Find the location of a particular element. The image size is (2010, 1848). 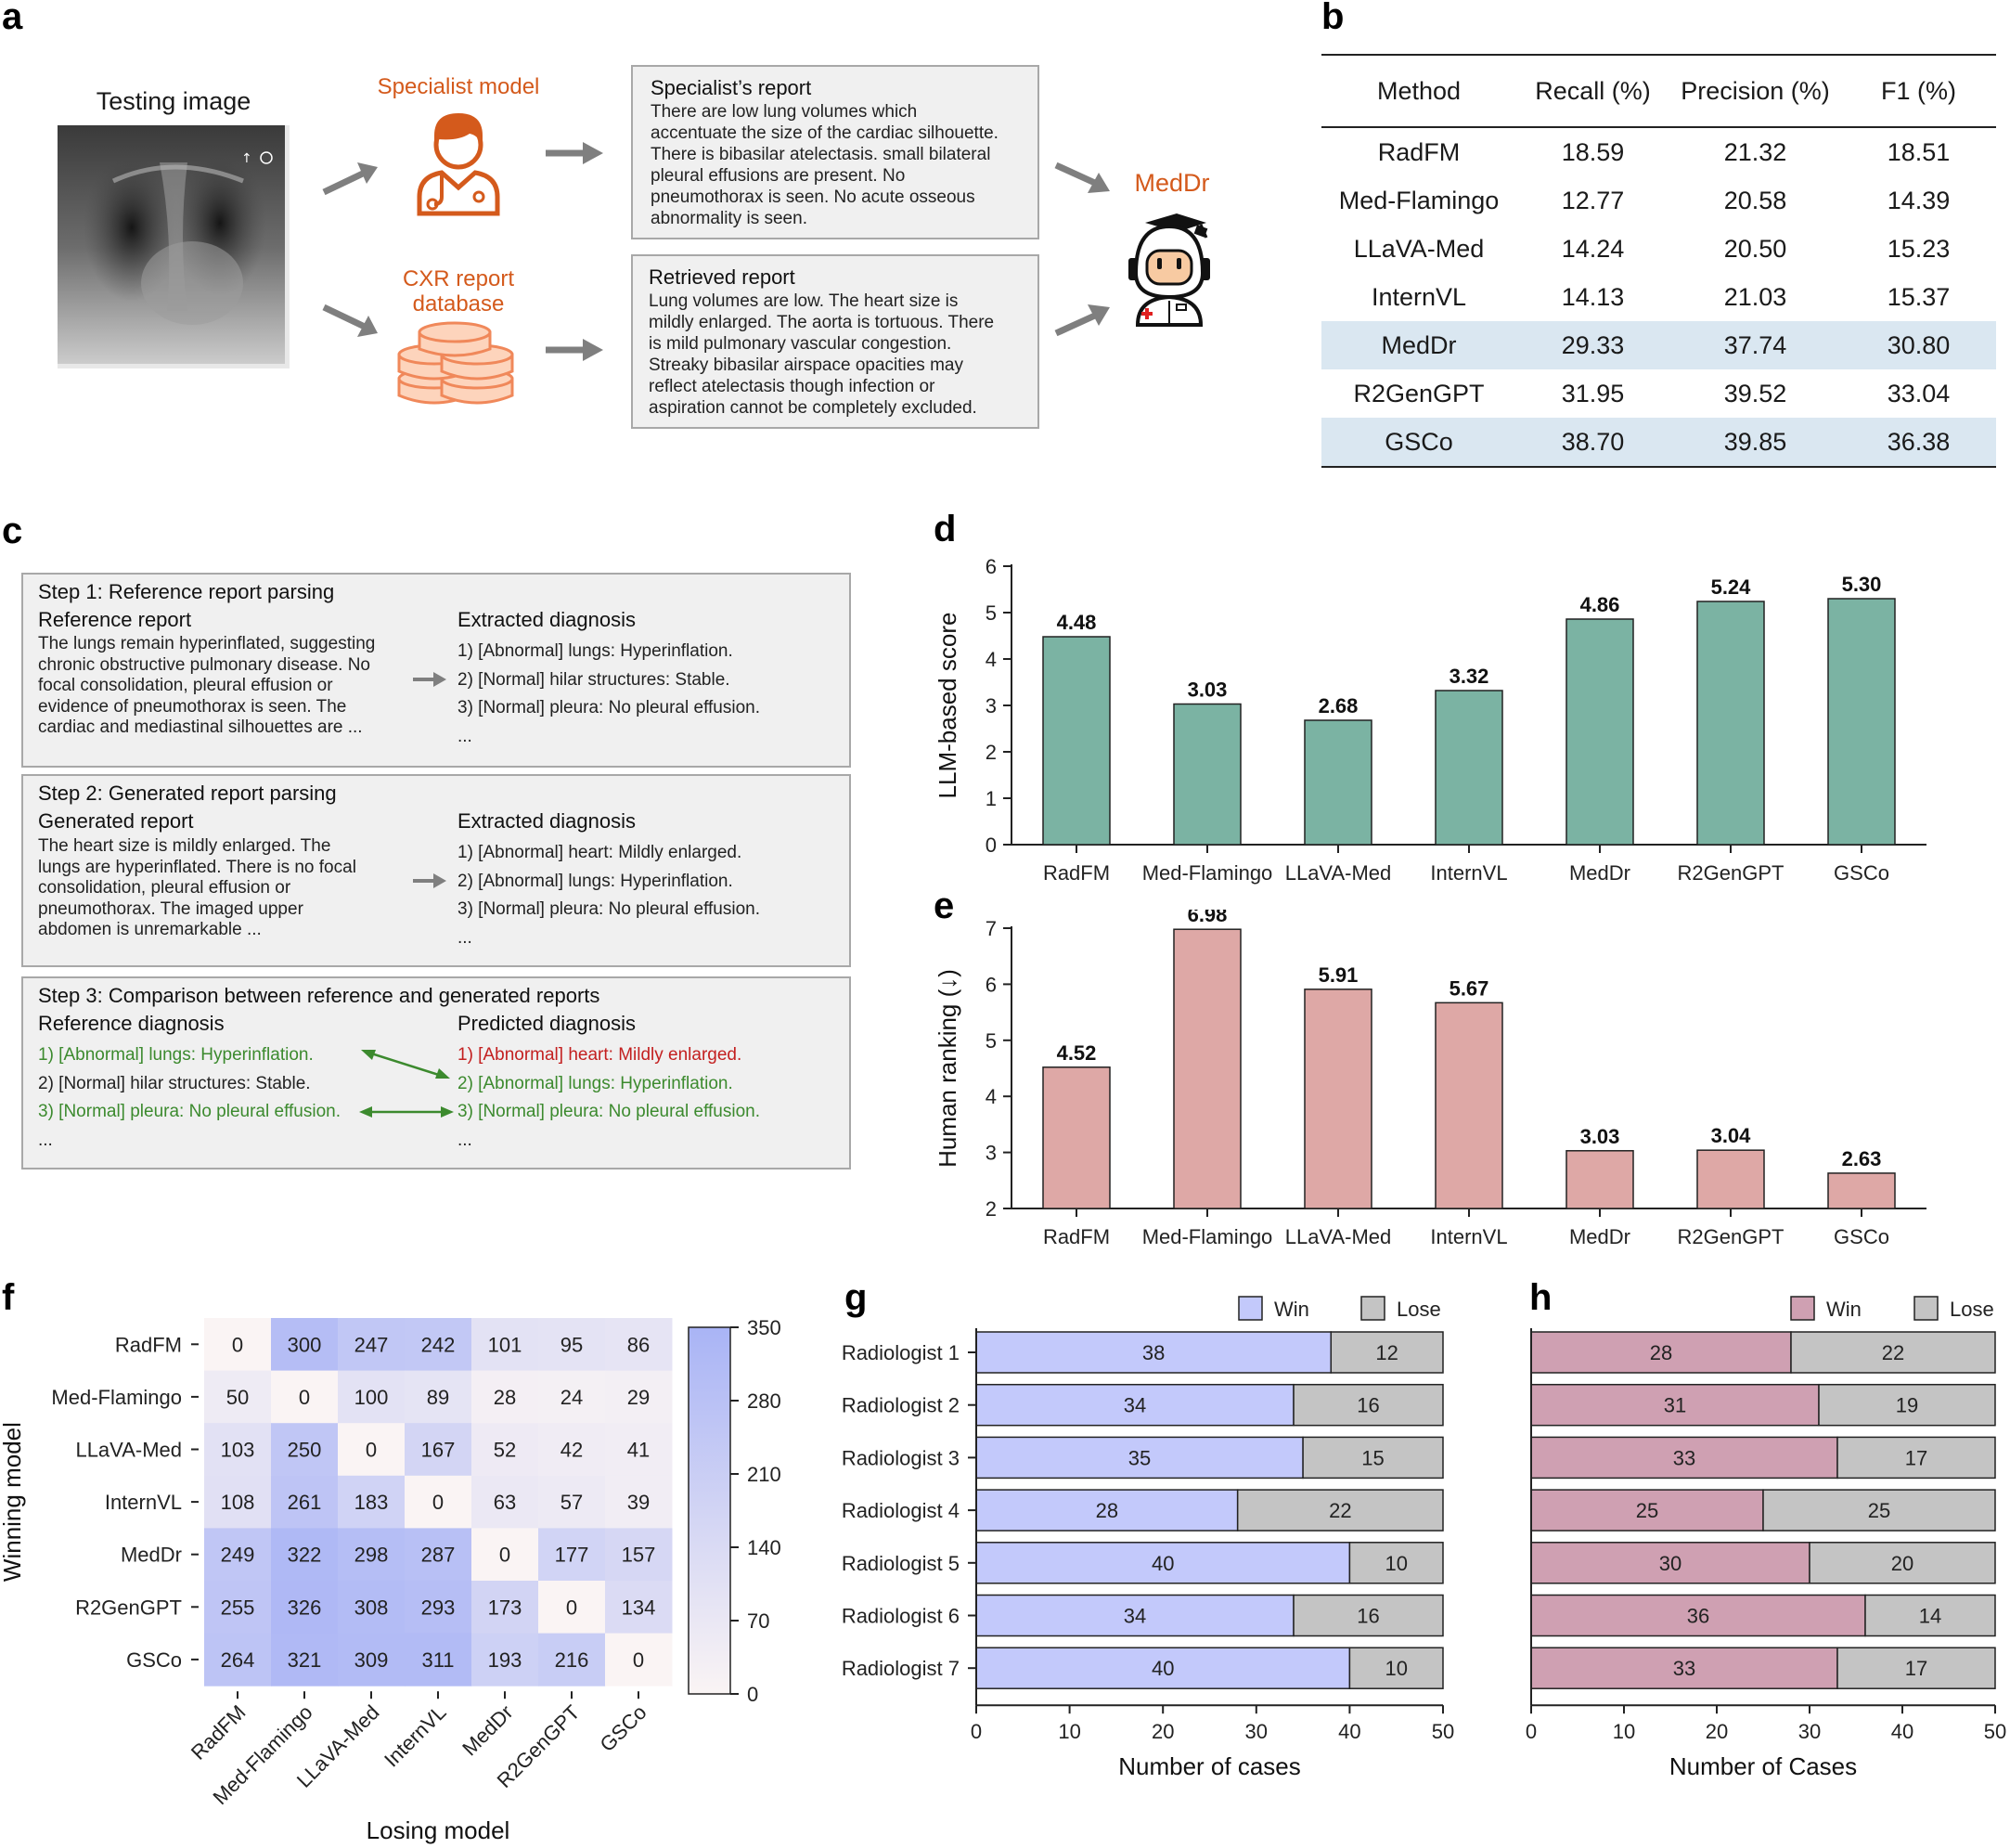

bar-segment-value: 25 is located at coordinates (1879, 1510).